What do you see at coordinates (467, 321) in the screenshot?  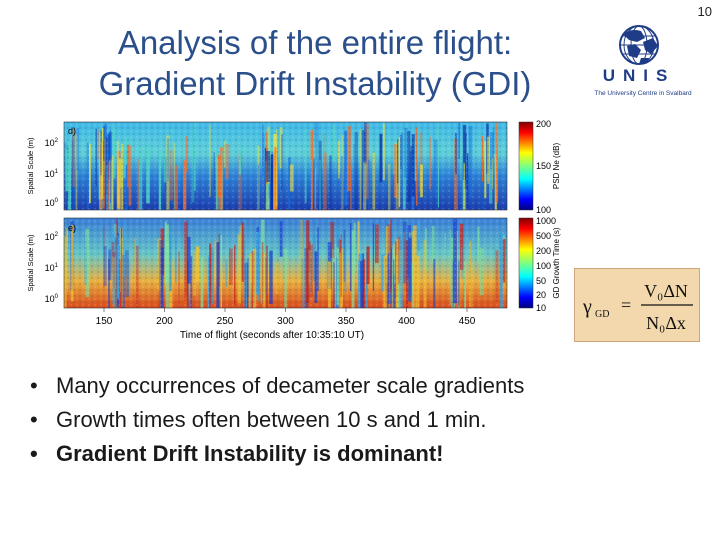 I see `x-tick-label: 450` at bounding box center [467, 321].